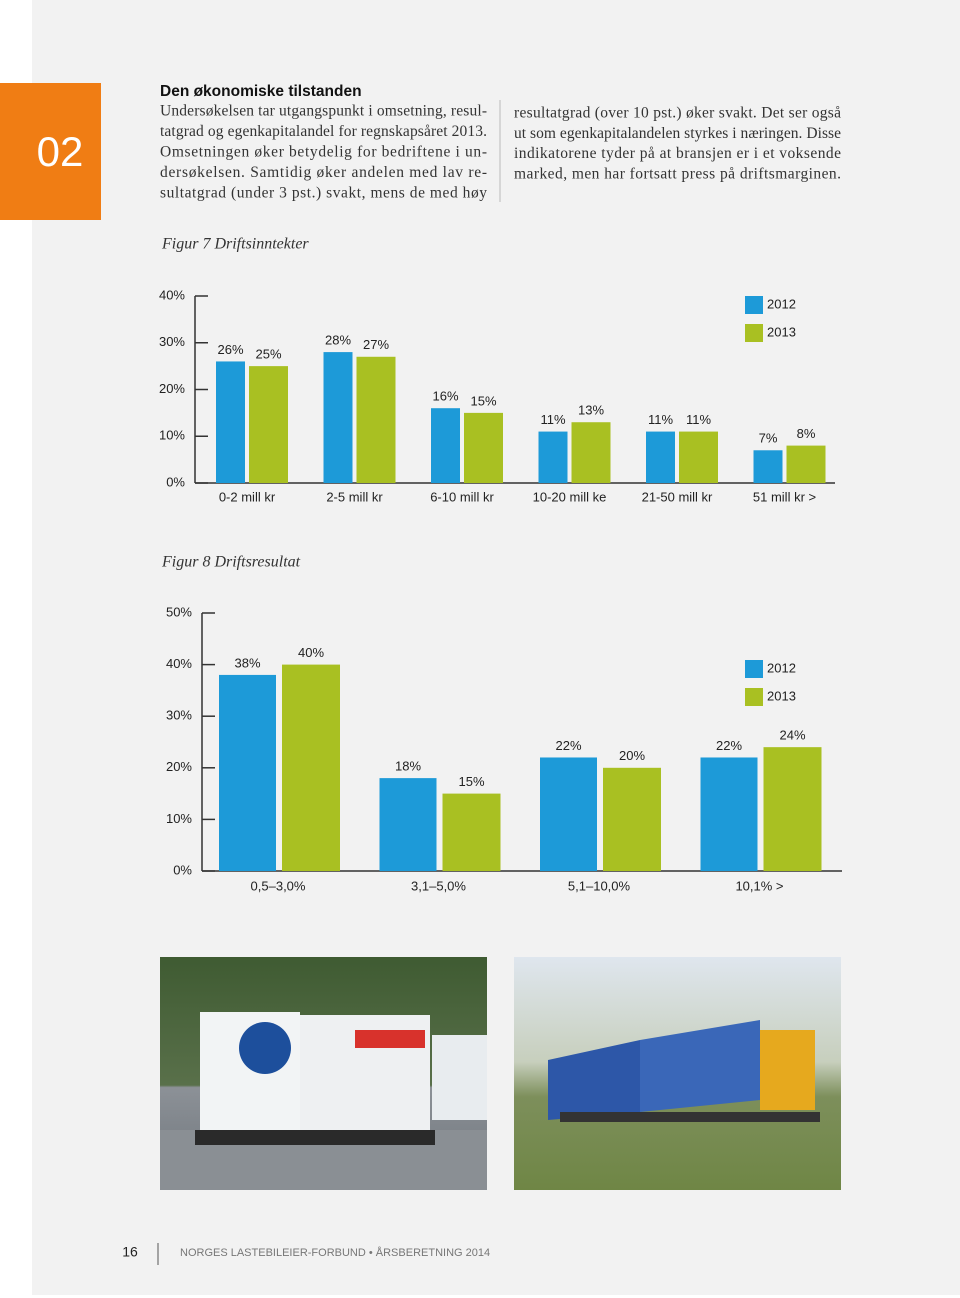 Image resolution: width=960 pixels, height=1298 pixels. Describe the element at coordinates (677, 1073) in the screenshot. I see `photo-right` at that location.